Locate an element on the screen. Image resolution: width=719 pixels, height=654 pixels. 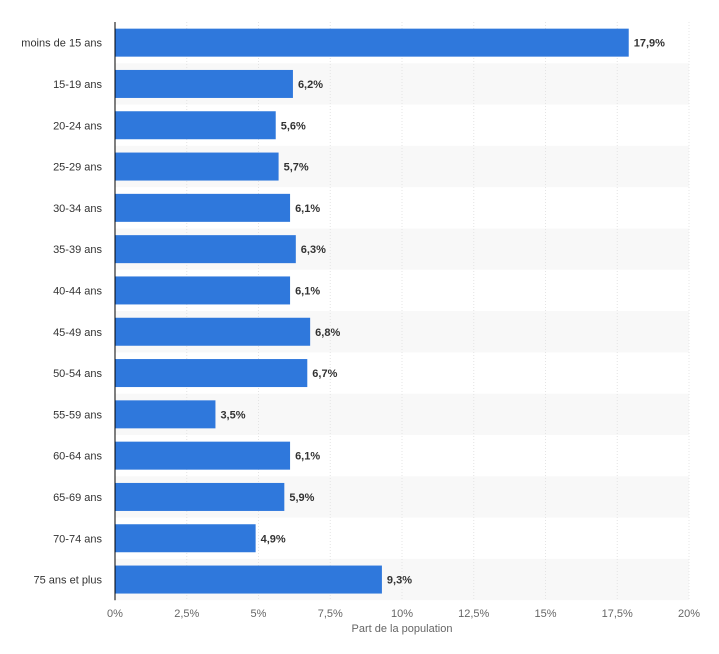
x-tick-label: 2,5% is located at coordinates (186, 614).